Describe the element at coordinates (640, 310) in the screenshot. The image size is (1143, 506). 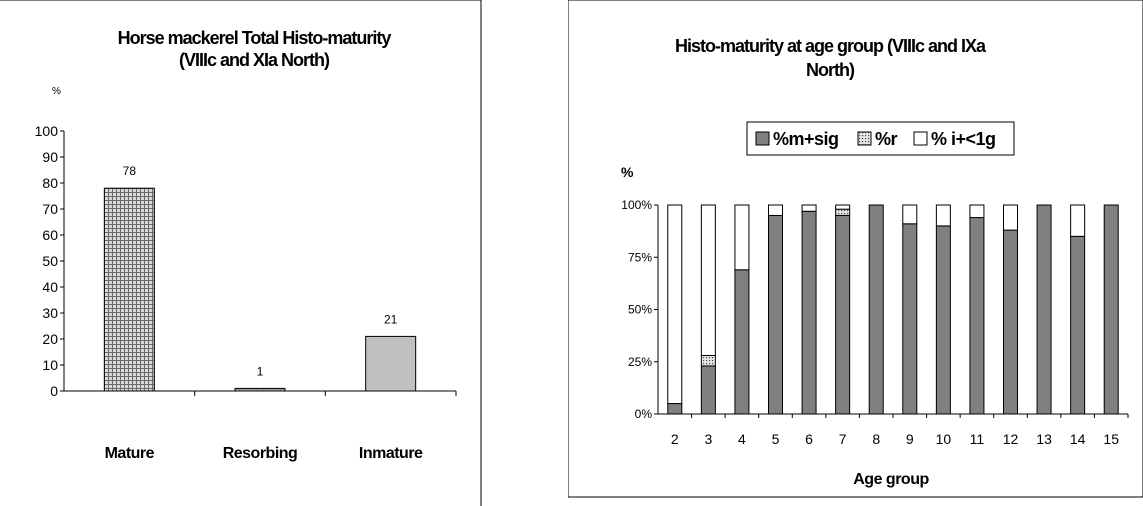
I see `y-tick-label: 50%` at that location.